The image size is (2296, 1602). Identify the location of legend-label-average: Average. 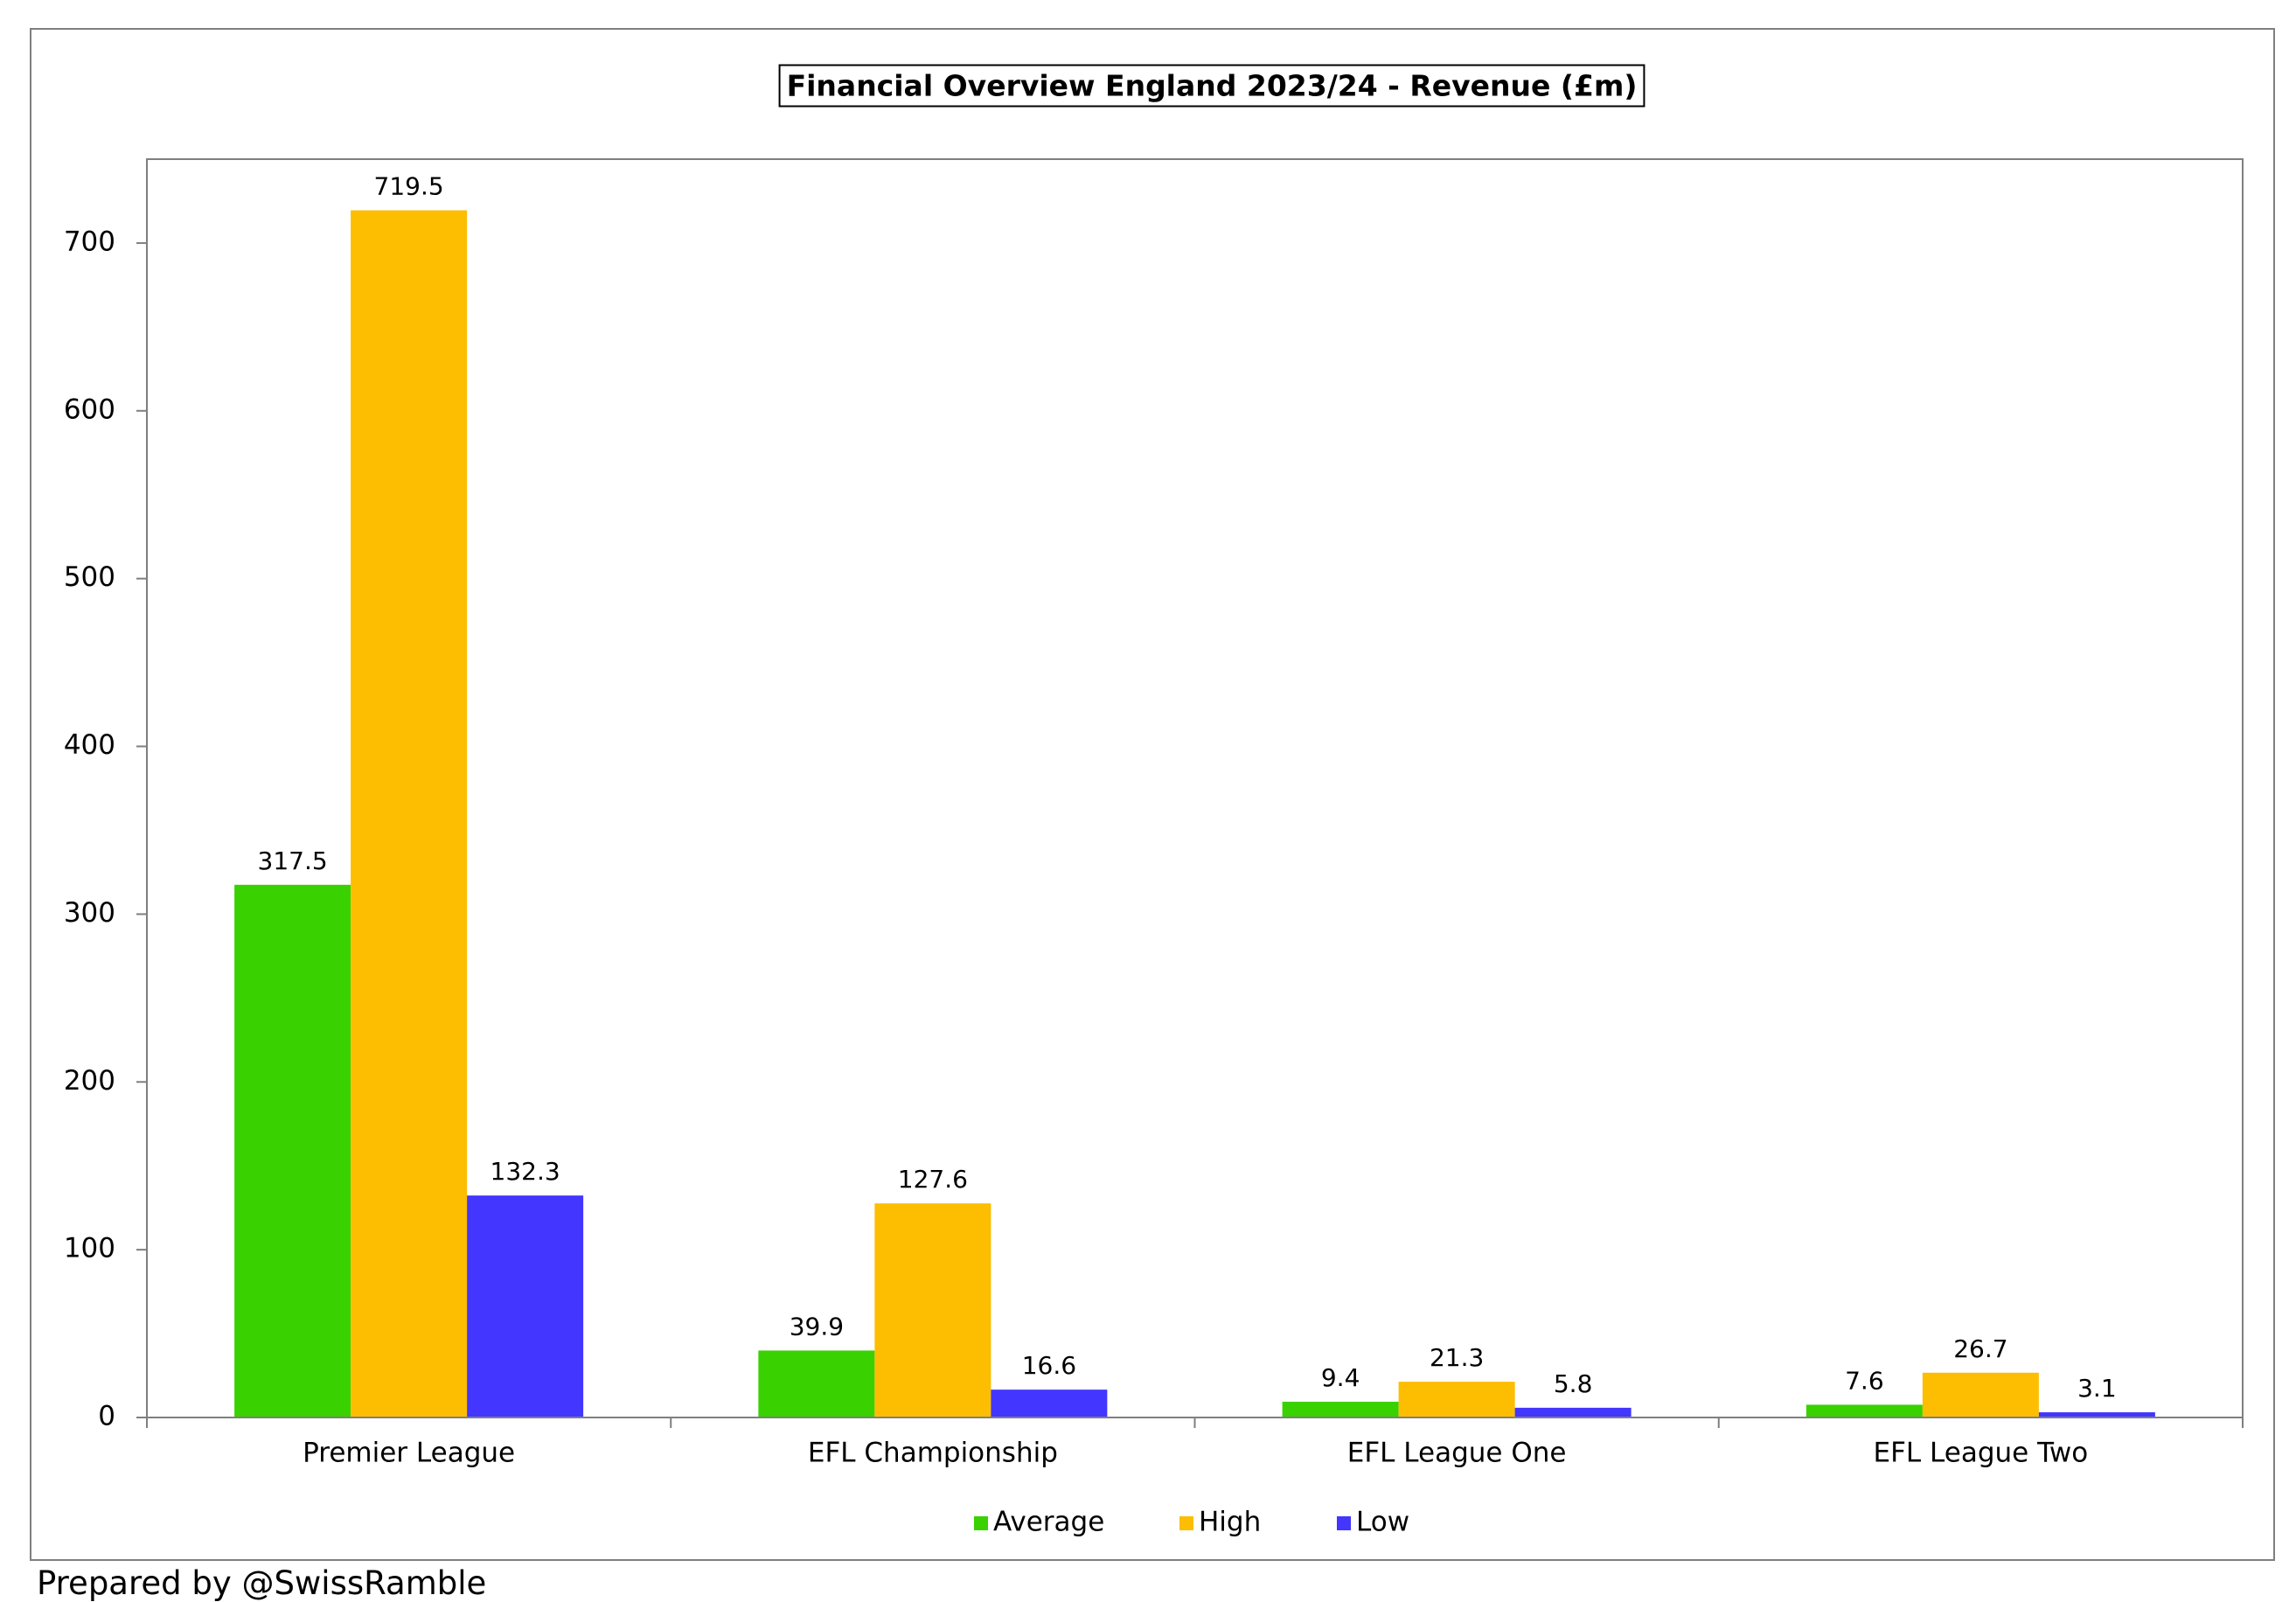
(1049, 1522).